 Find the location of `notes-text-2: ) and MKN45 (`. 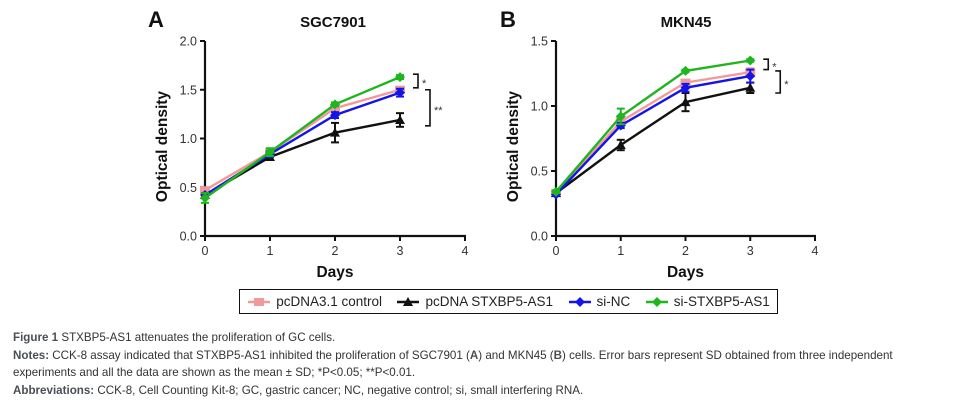

notes-text-2: ) and MKN45 ( is located at coordinates (516, 355).